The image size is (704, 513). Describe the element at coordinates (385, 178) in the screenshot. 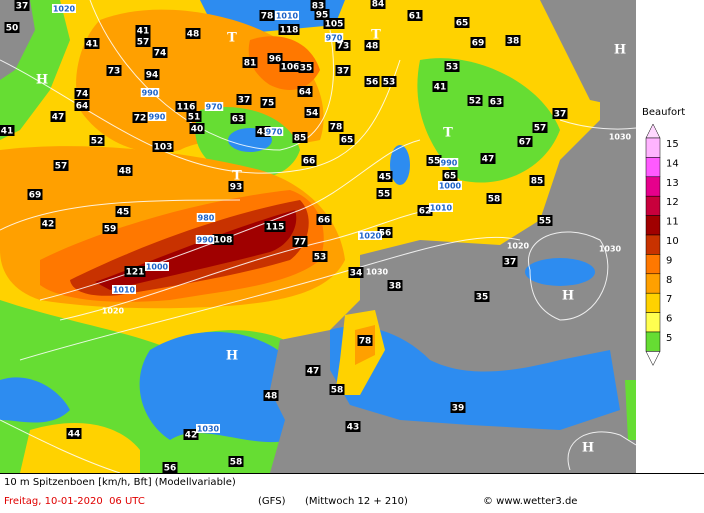

I see `gust-label: 45` at that location.